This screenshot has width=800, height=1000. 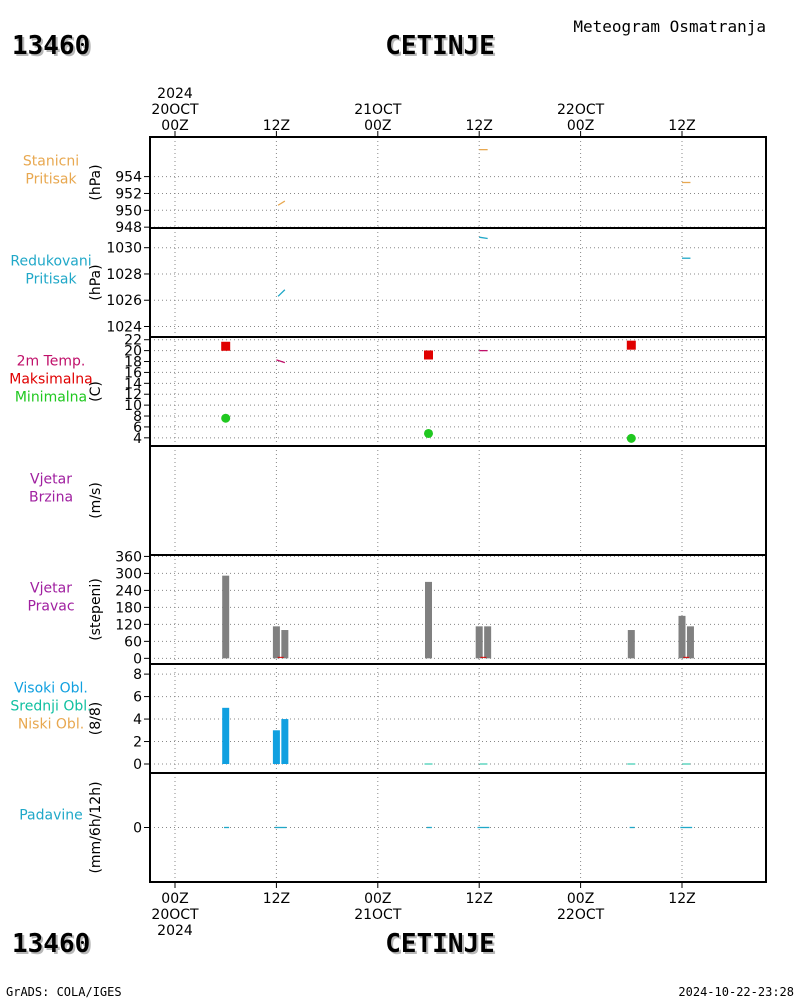 I want to click on y-tick-label: 16, so click(x=133, y=373).